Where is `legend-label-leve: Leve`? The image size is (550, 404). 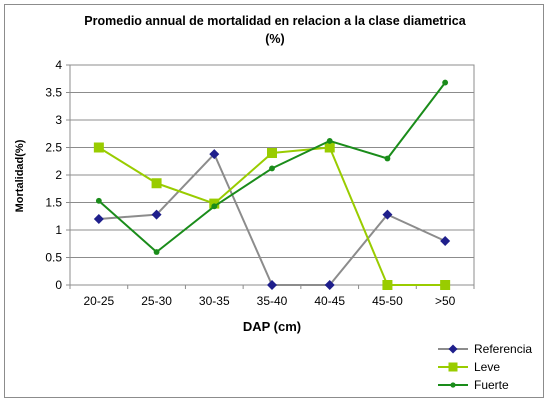 legend-label-leve: Leve is located at coordinates (487, 367).